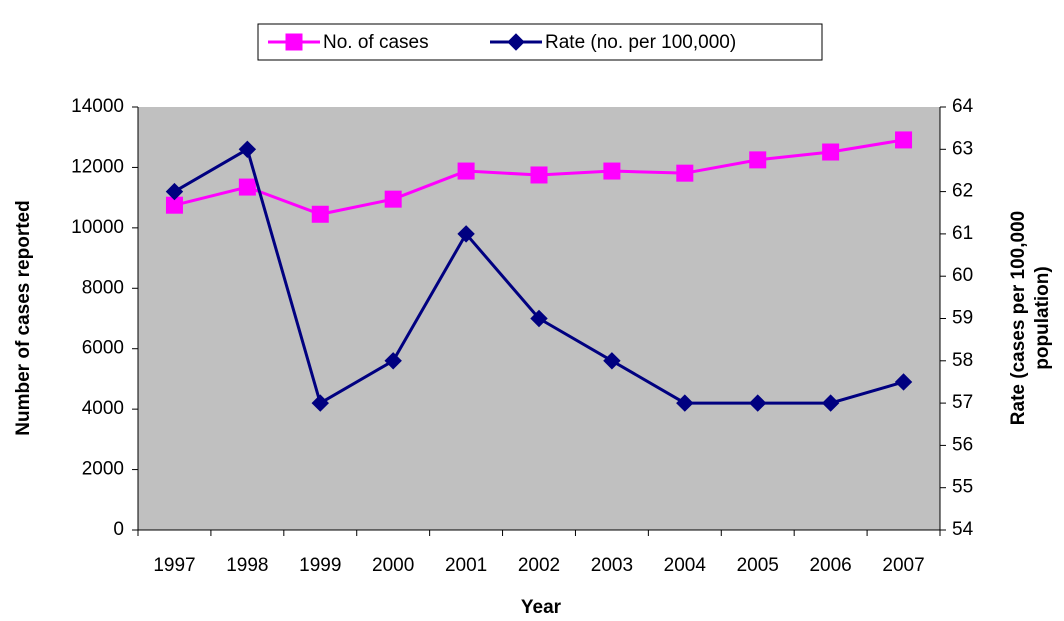 The image size is (1064, 621). What do you see at coordinates (962, 275) in the screenshot?
I see `y2-tick-label: 60` at bounding box center [962, 275].